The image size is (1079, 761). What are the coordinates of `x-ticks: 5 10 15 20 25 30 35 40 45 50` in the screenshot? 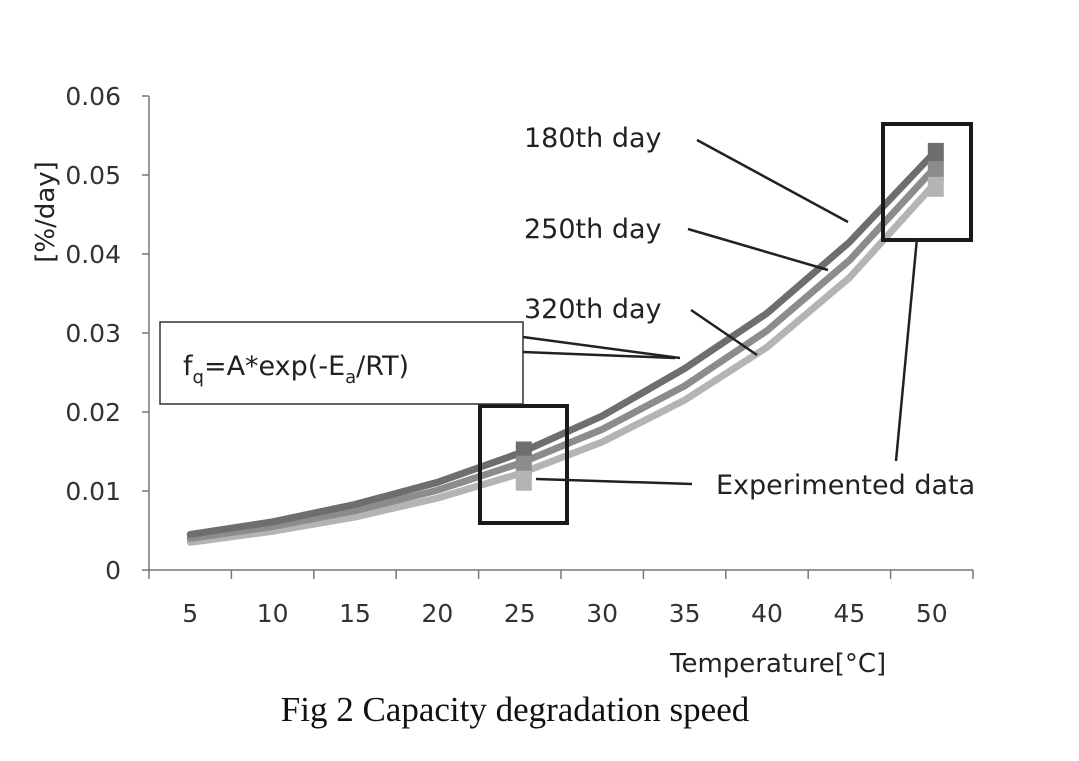 It's located at (561, 599).